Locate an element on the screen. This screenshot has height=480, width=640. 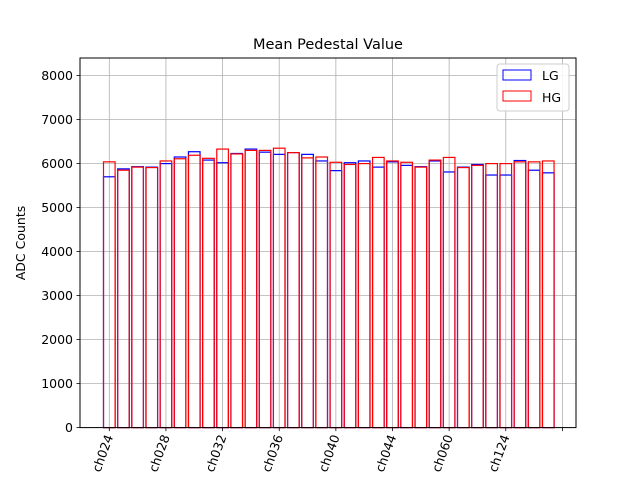
legend-label-lg: LG is located at coordinates (550, 75).